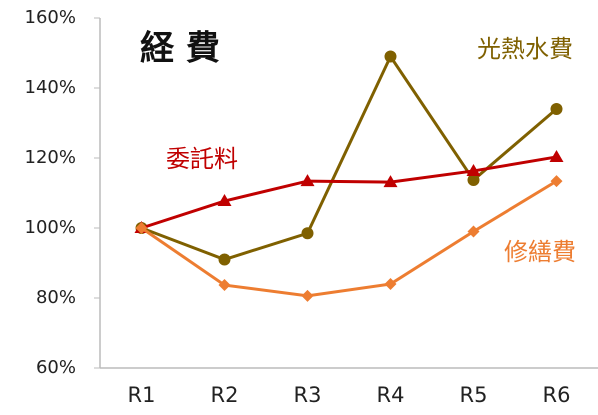 This screenshot has width=598, height=415. What do you see at coordinates (180, 49) in the screenshot?
I see `chart-title: 経 費` at bounding box center [180, 49].